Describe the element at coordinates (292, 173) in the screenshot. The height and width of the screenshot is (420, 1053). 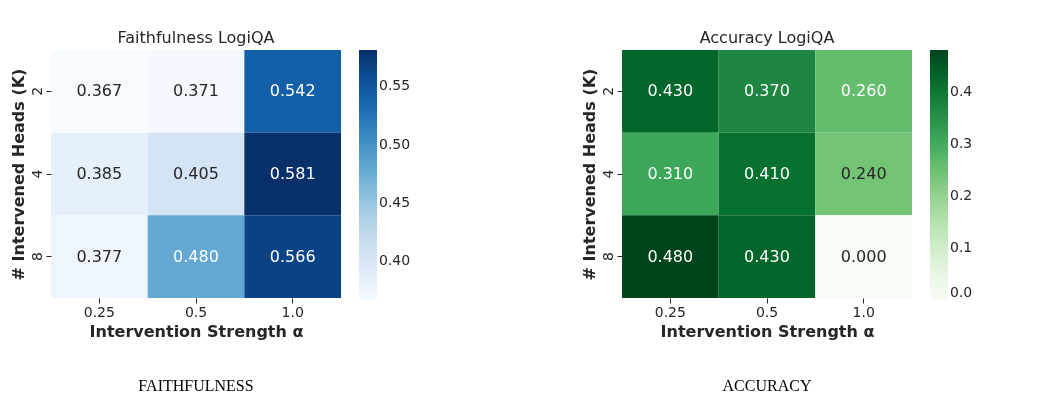
I see `data-label: 0.581` at that location.